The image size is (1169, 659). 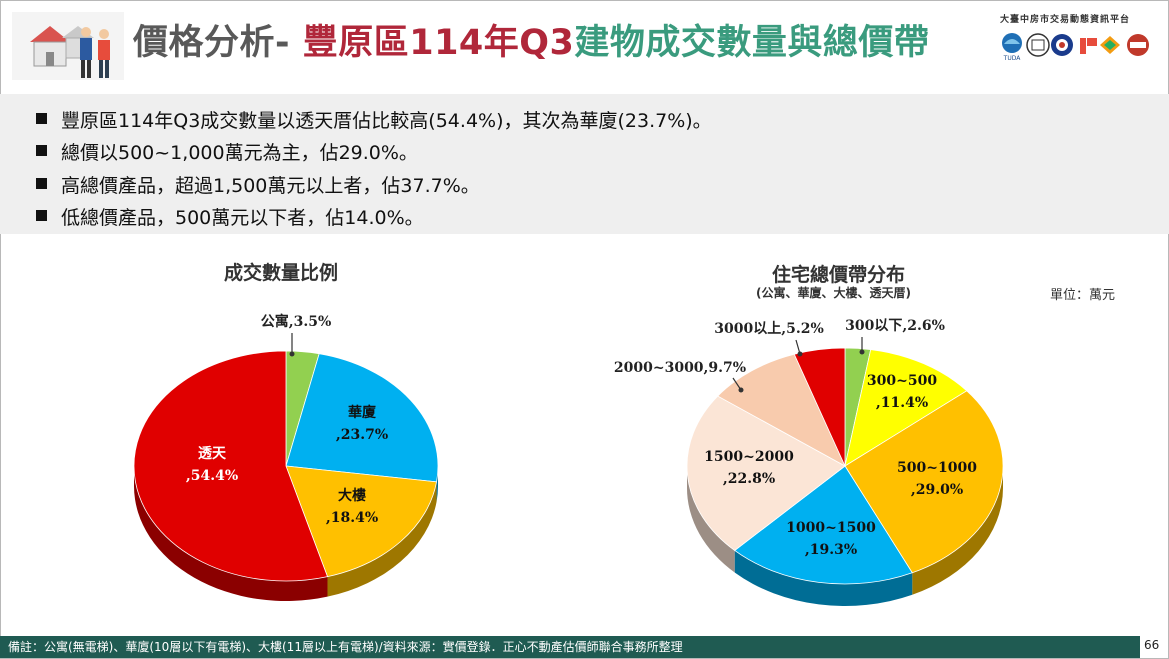 What do you see at coordinates (937, 468) in the screenshot?
I see `data-label-category: 500~1000` at bounding box center [937, 468].